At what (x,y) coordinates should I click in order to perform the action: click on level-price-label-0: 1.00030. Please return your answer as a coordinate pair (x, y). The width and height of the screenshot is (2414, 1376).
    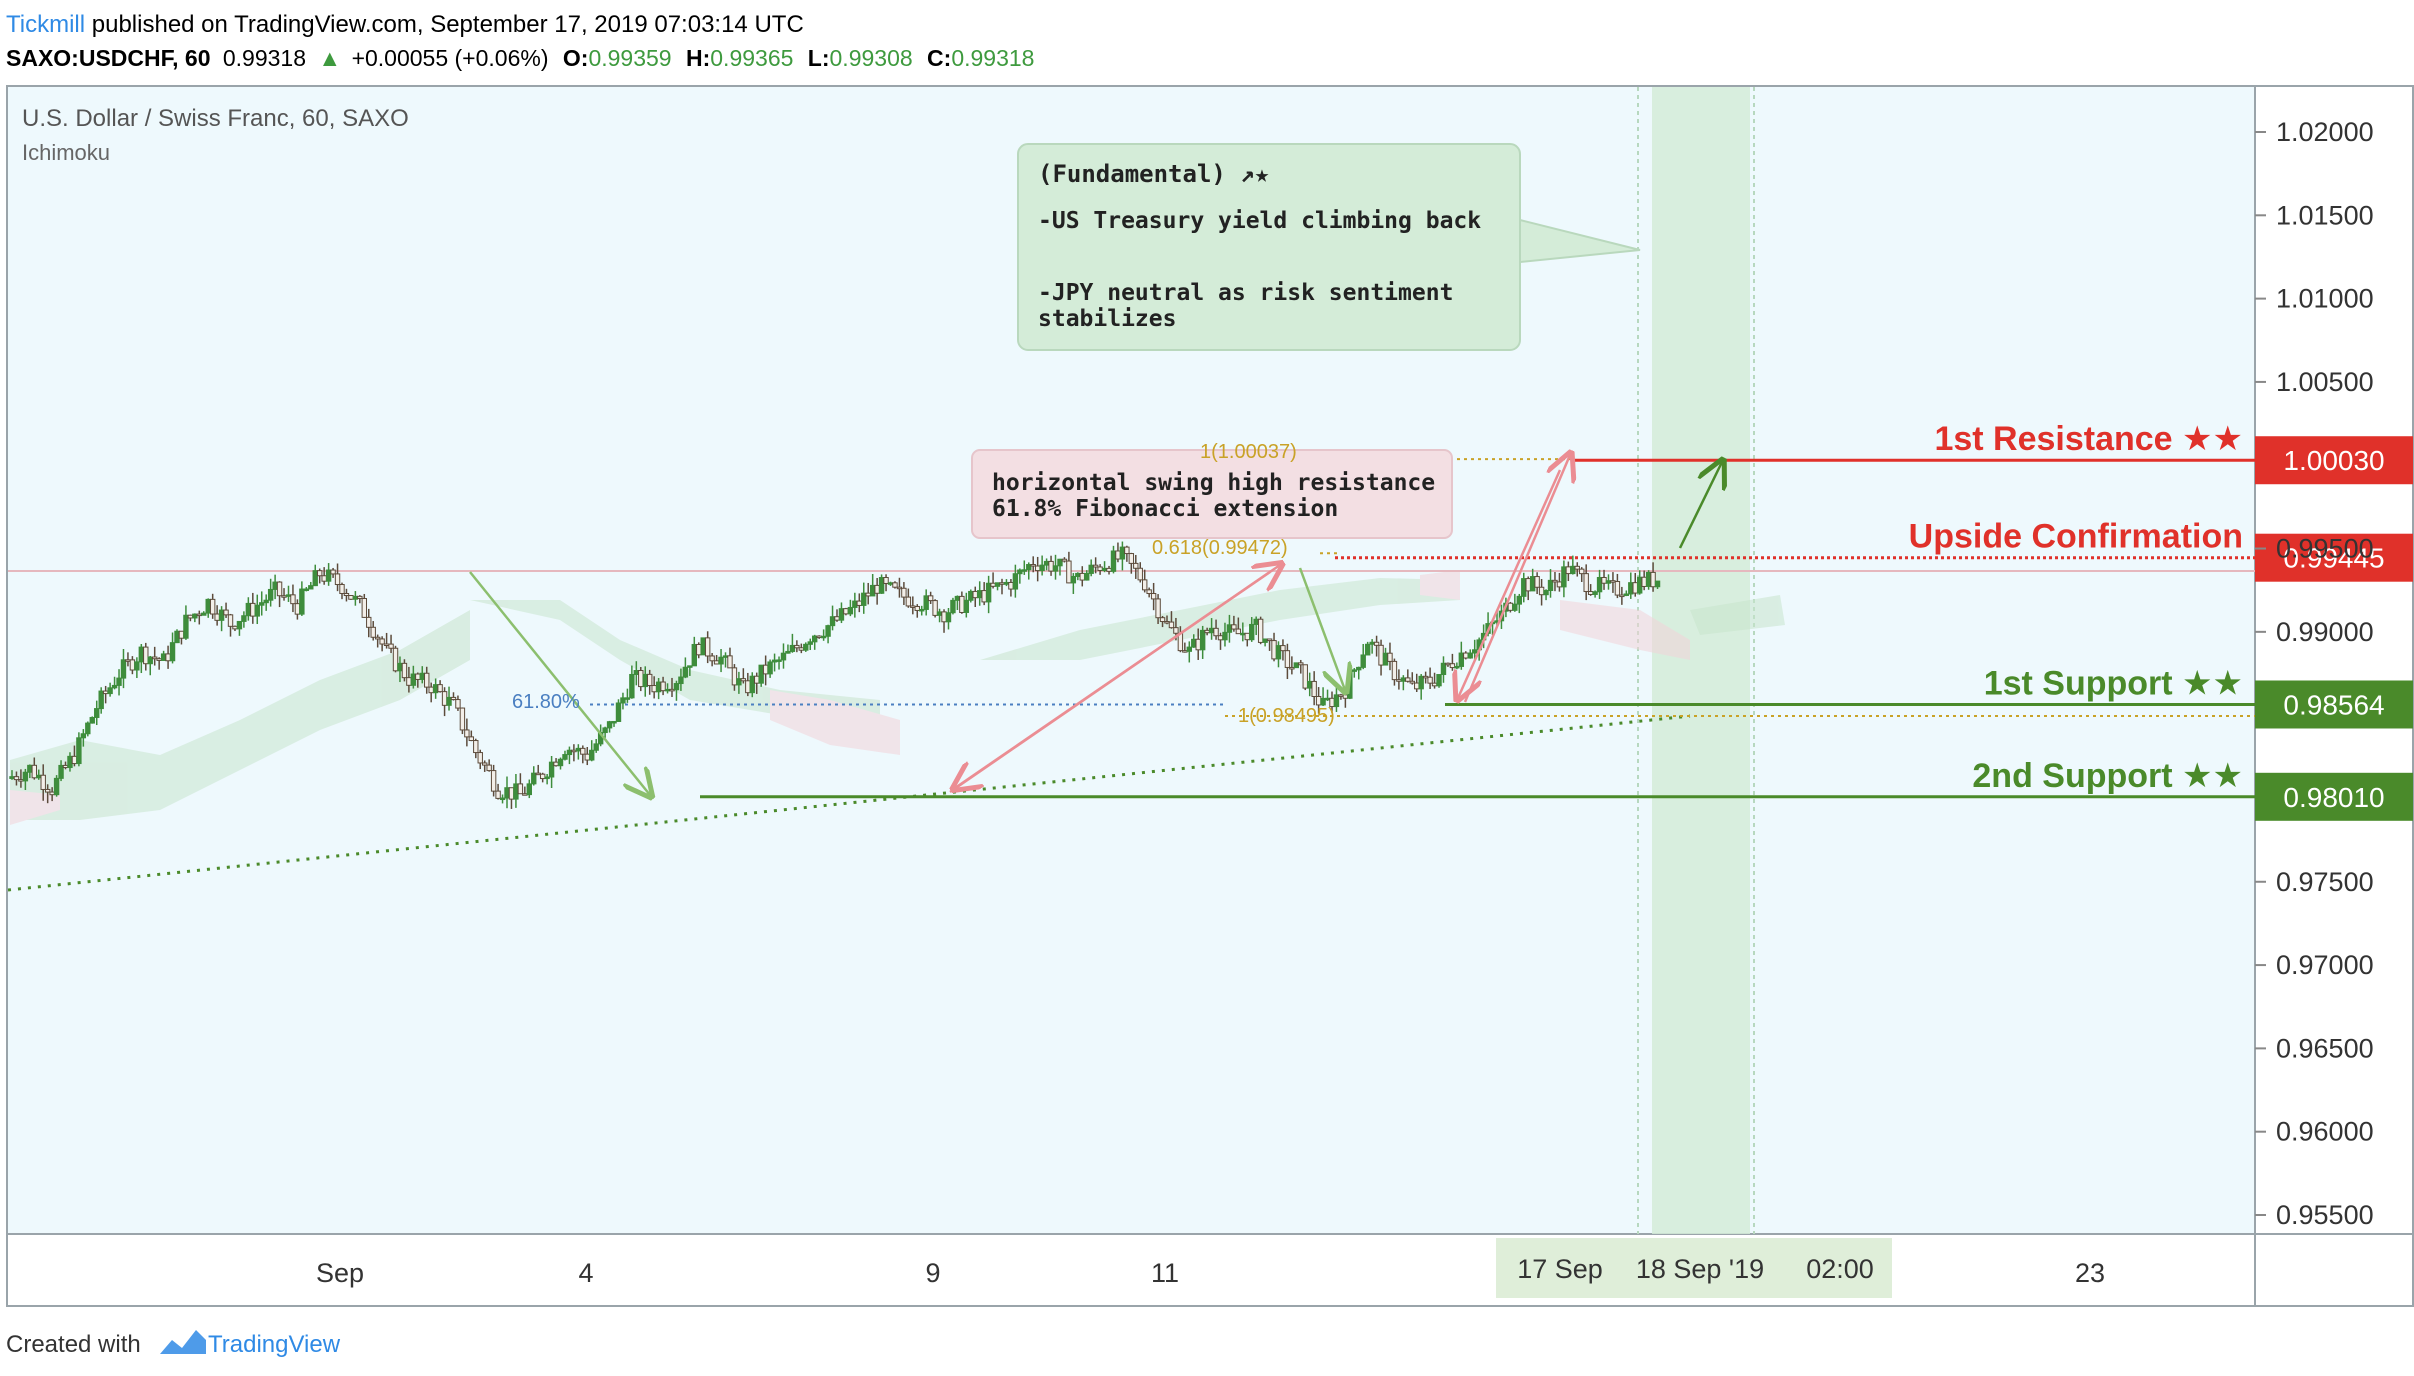
    Looking at the image, I should click on (2333, 460).